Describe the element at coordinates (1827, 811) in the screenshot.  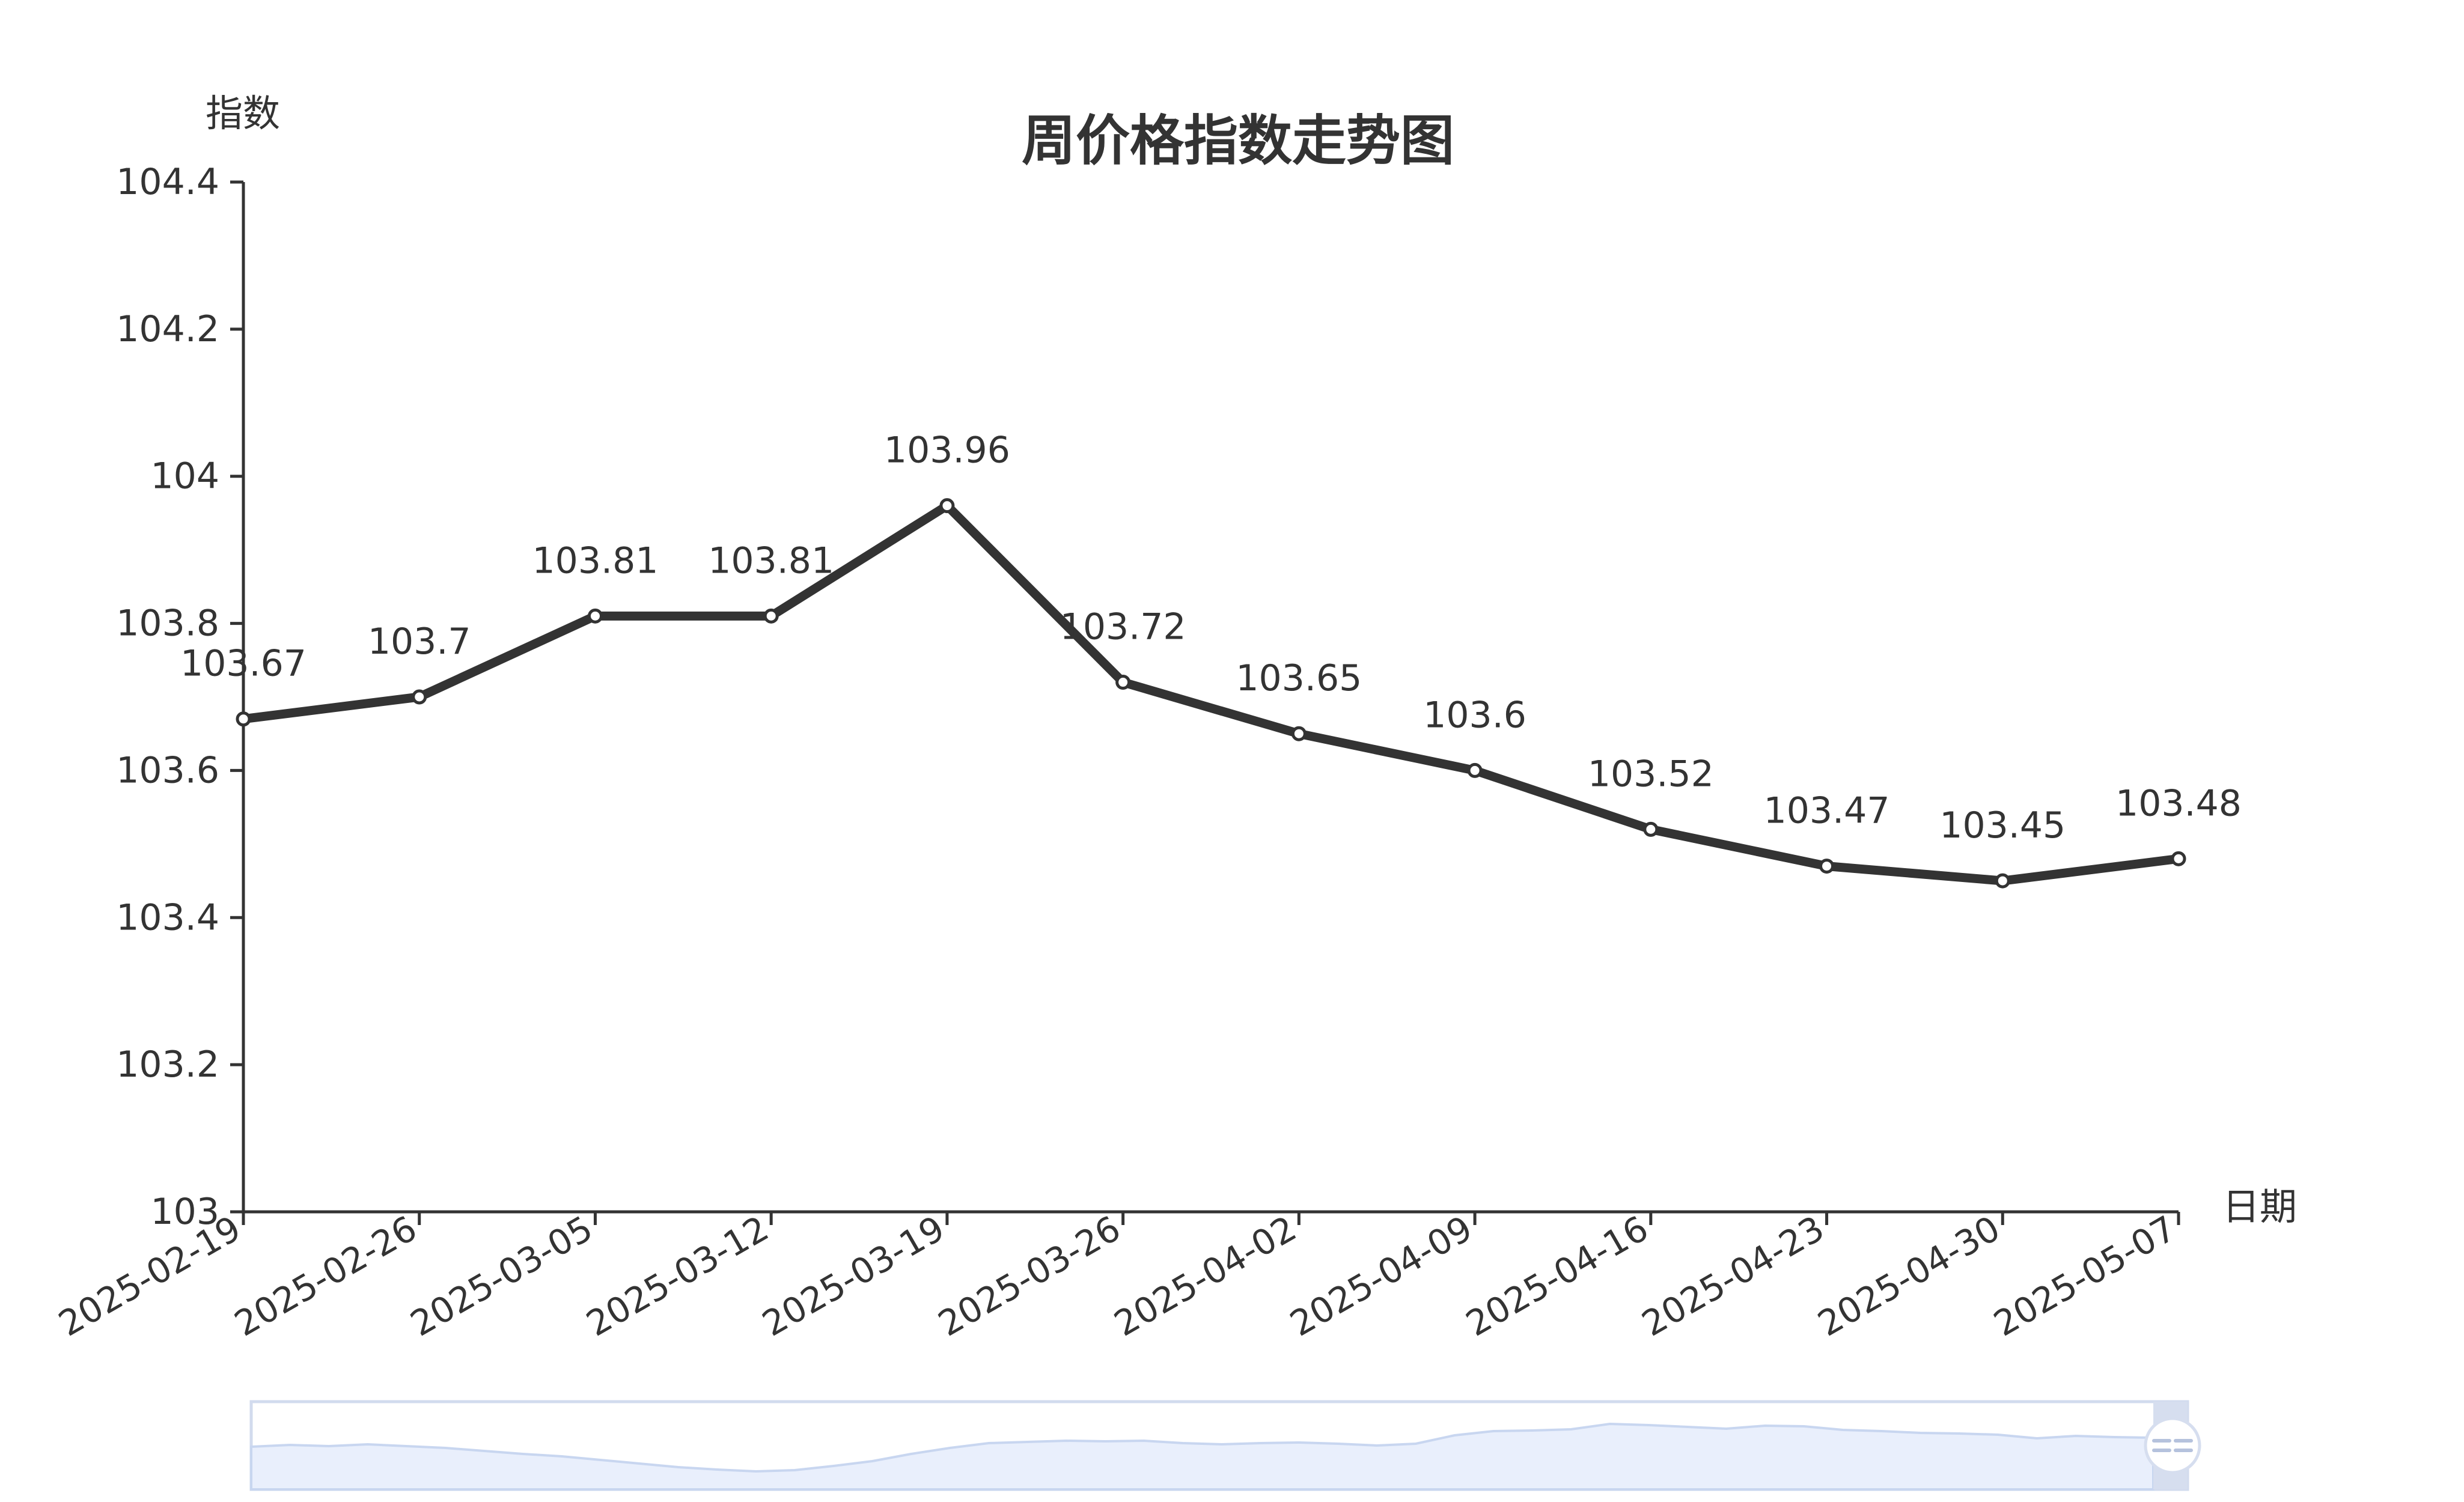
I see `data-label: 103.47` at that location.